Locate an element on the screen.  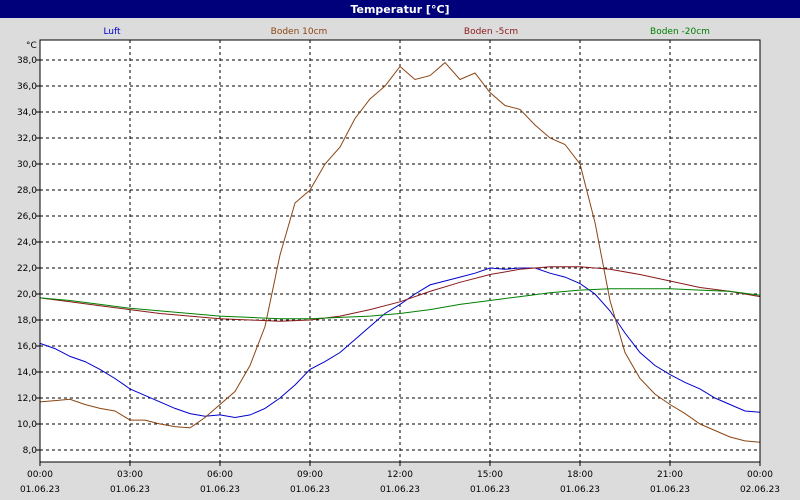
y-tick-label: 20,0 is located at coordinates (27, 295).